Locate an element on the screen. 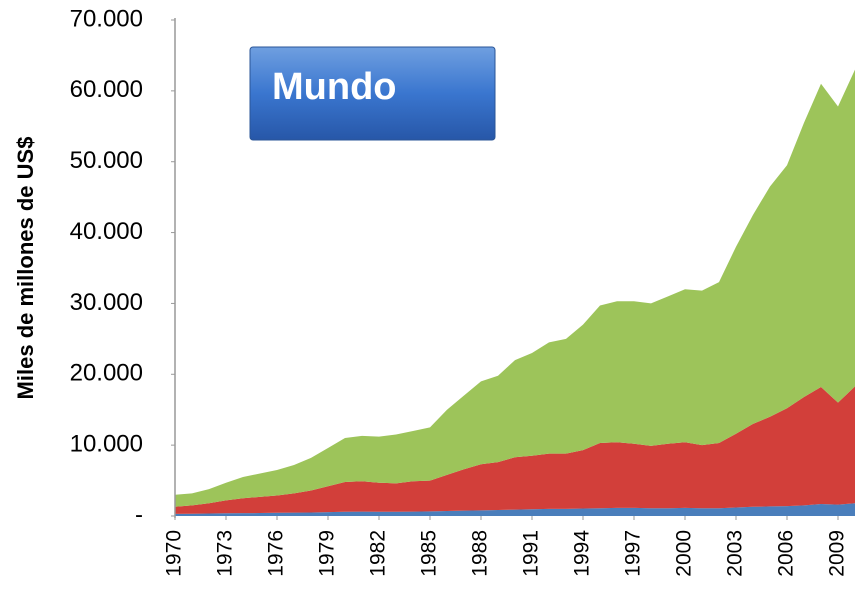 The image size is (857, 600). x-tick-label: 1973 is located at coordinates (225, 553).